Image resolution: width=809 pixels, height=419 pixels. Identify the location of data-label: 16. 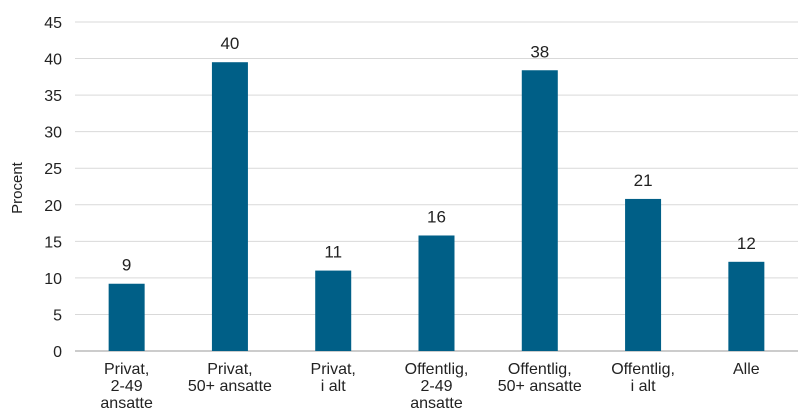
(436, 216).